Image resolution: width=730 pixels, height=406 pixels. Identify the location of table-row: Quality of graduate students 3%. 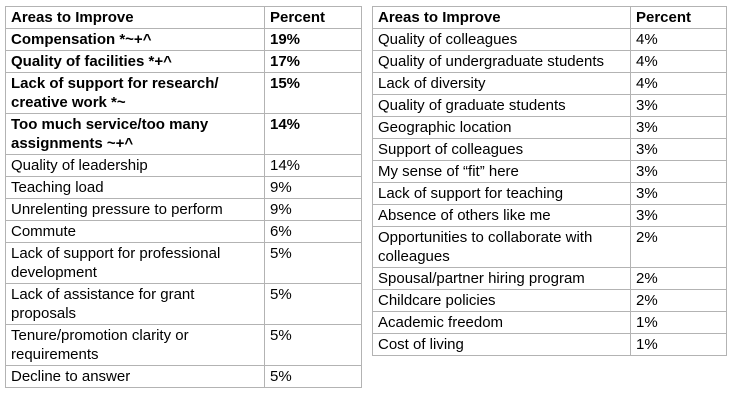
(549, 105).